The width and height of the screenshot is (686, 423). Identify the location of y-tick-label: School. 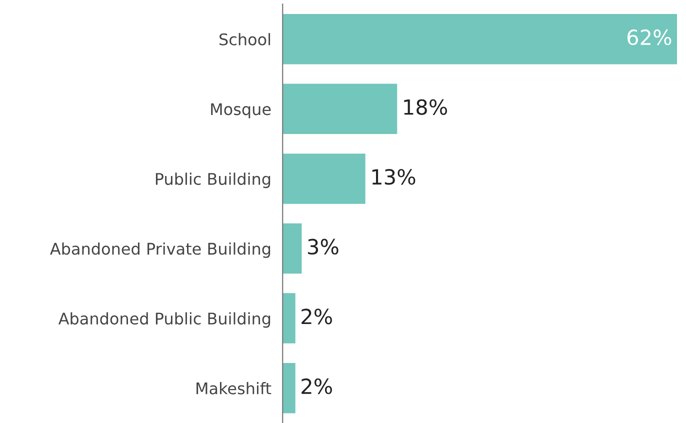
(245, 39).